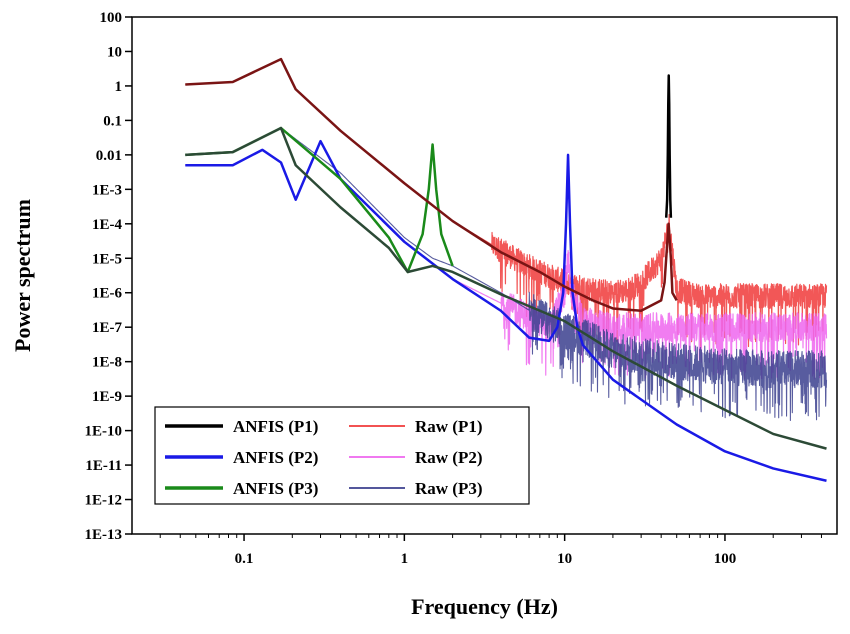 The width and height of the screenshot is (850, 634). What do you see at coordinates (119, 87) in the screenshot?
I see `y-tick-label: 1` at bounding box center [119, 87].